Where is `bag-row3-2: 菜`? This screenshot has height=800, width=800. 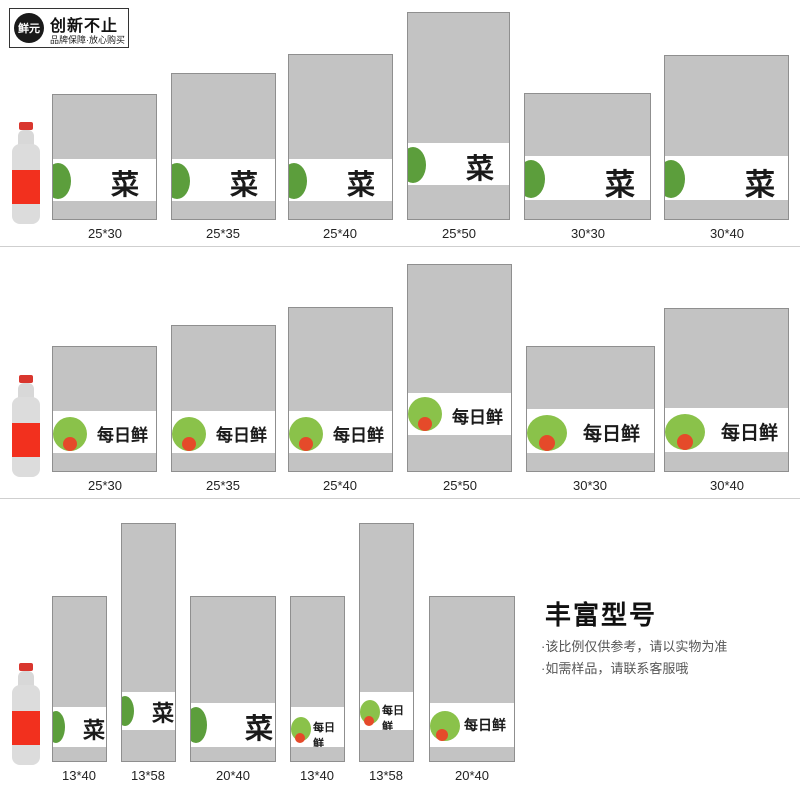
bag-row3-2: 菜 is located at coordinates (148, 642).